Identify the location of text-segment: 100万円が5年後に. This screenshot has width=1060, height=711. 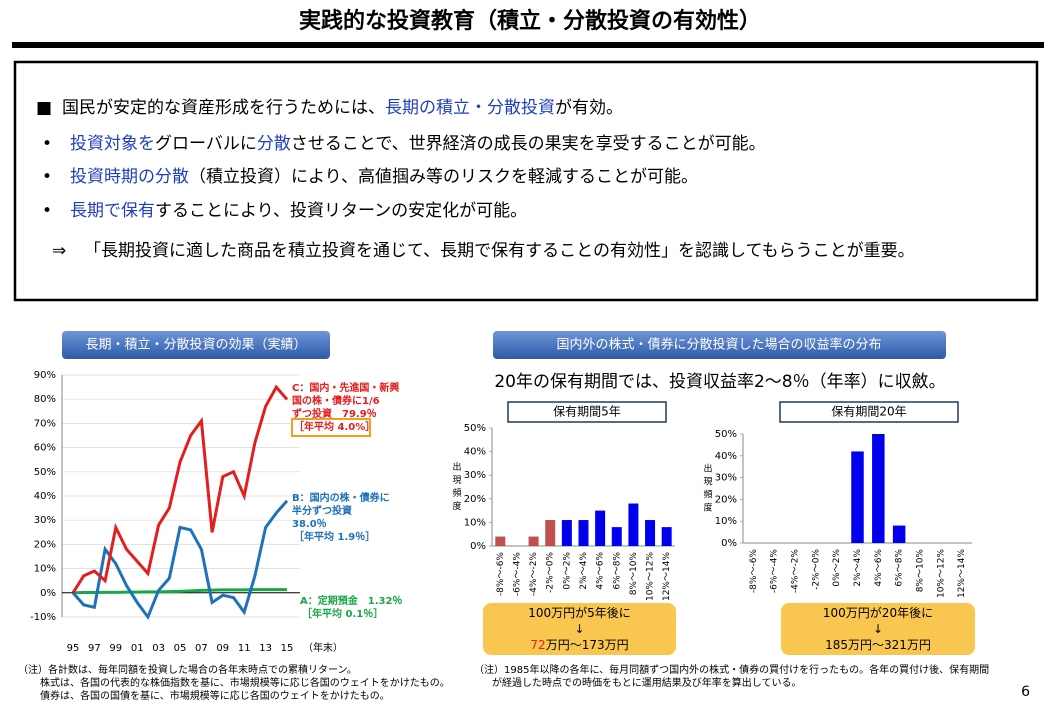
(579, 612).